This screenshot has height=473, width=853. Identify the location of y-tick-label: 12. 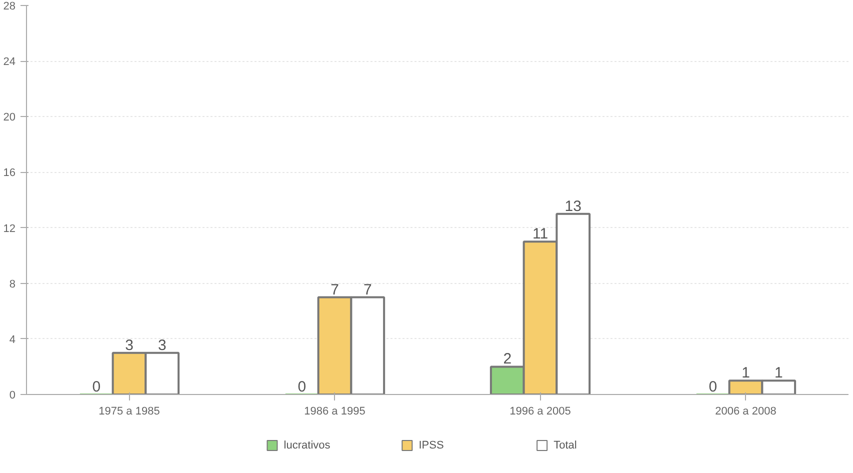
(9, 228).